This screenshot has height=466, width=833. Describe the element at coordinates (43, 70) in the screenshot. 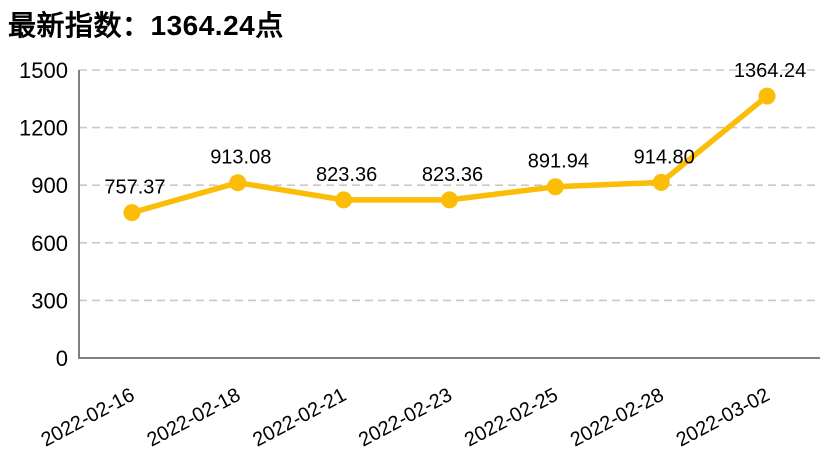

I see `y-tick-label: 1500` at that location.